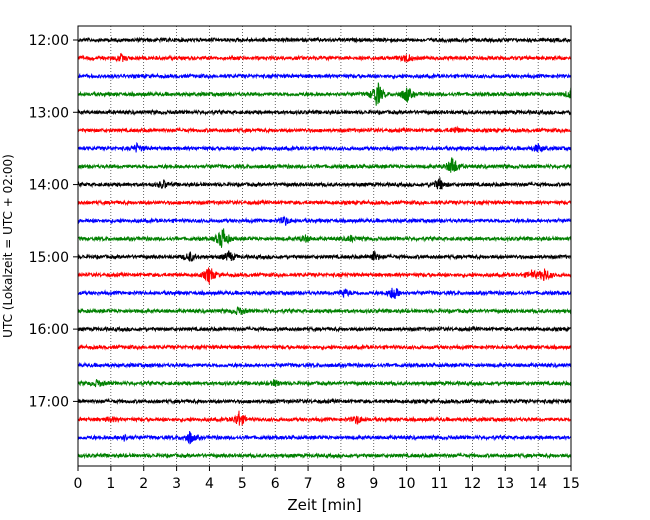 The height and width of the screenshot is (520, 650). What do you see at coordinates (78, 484) in the screenshot?
I see `x-tick-label: 0` at bounding box center [78, 484].